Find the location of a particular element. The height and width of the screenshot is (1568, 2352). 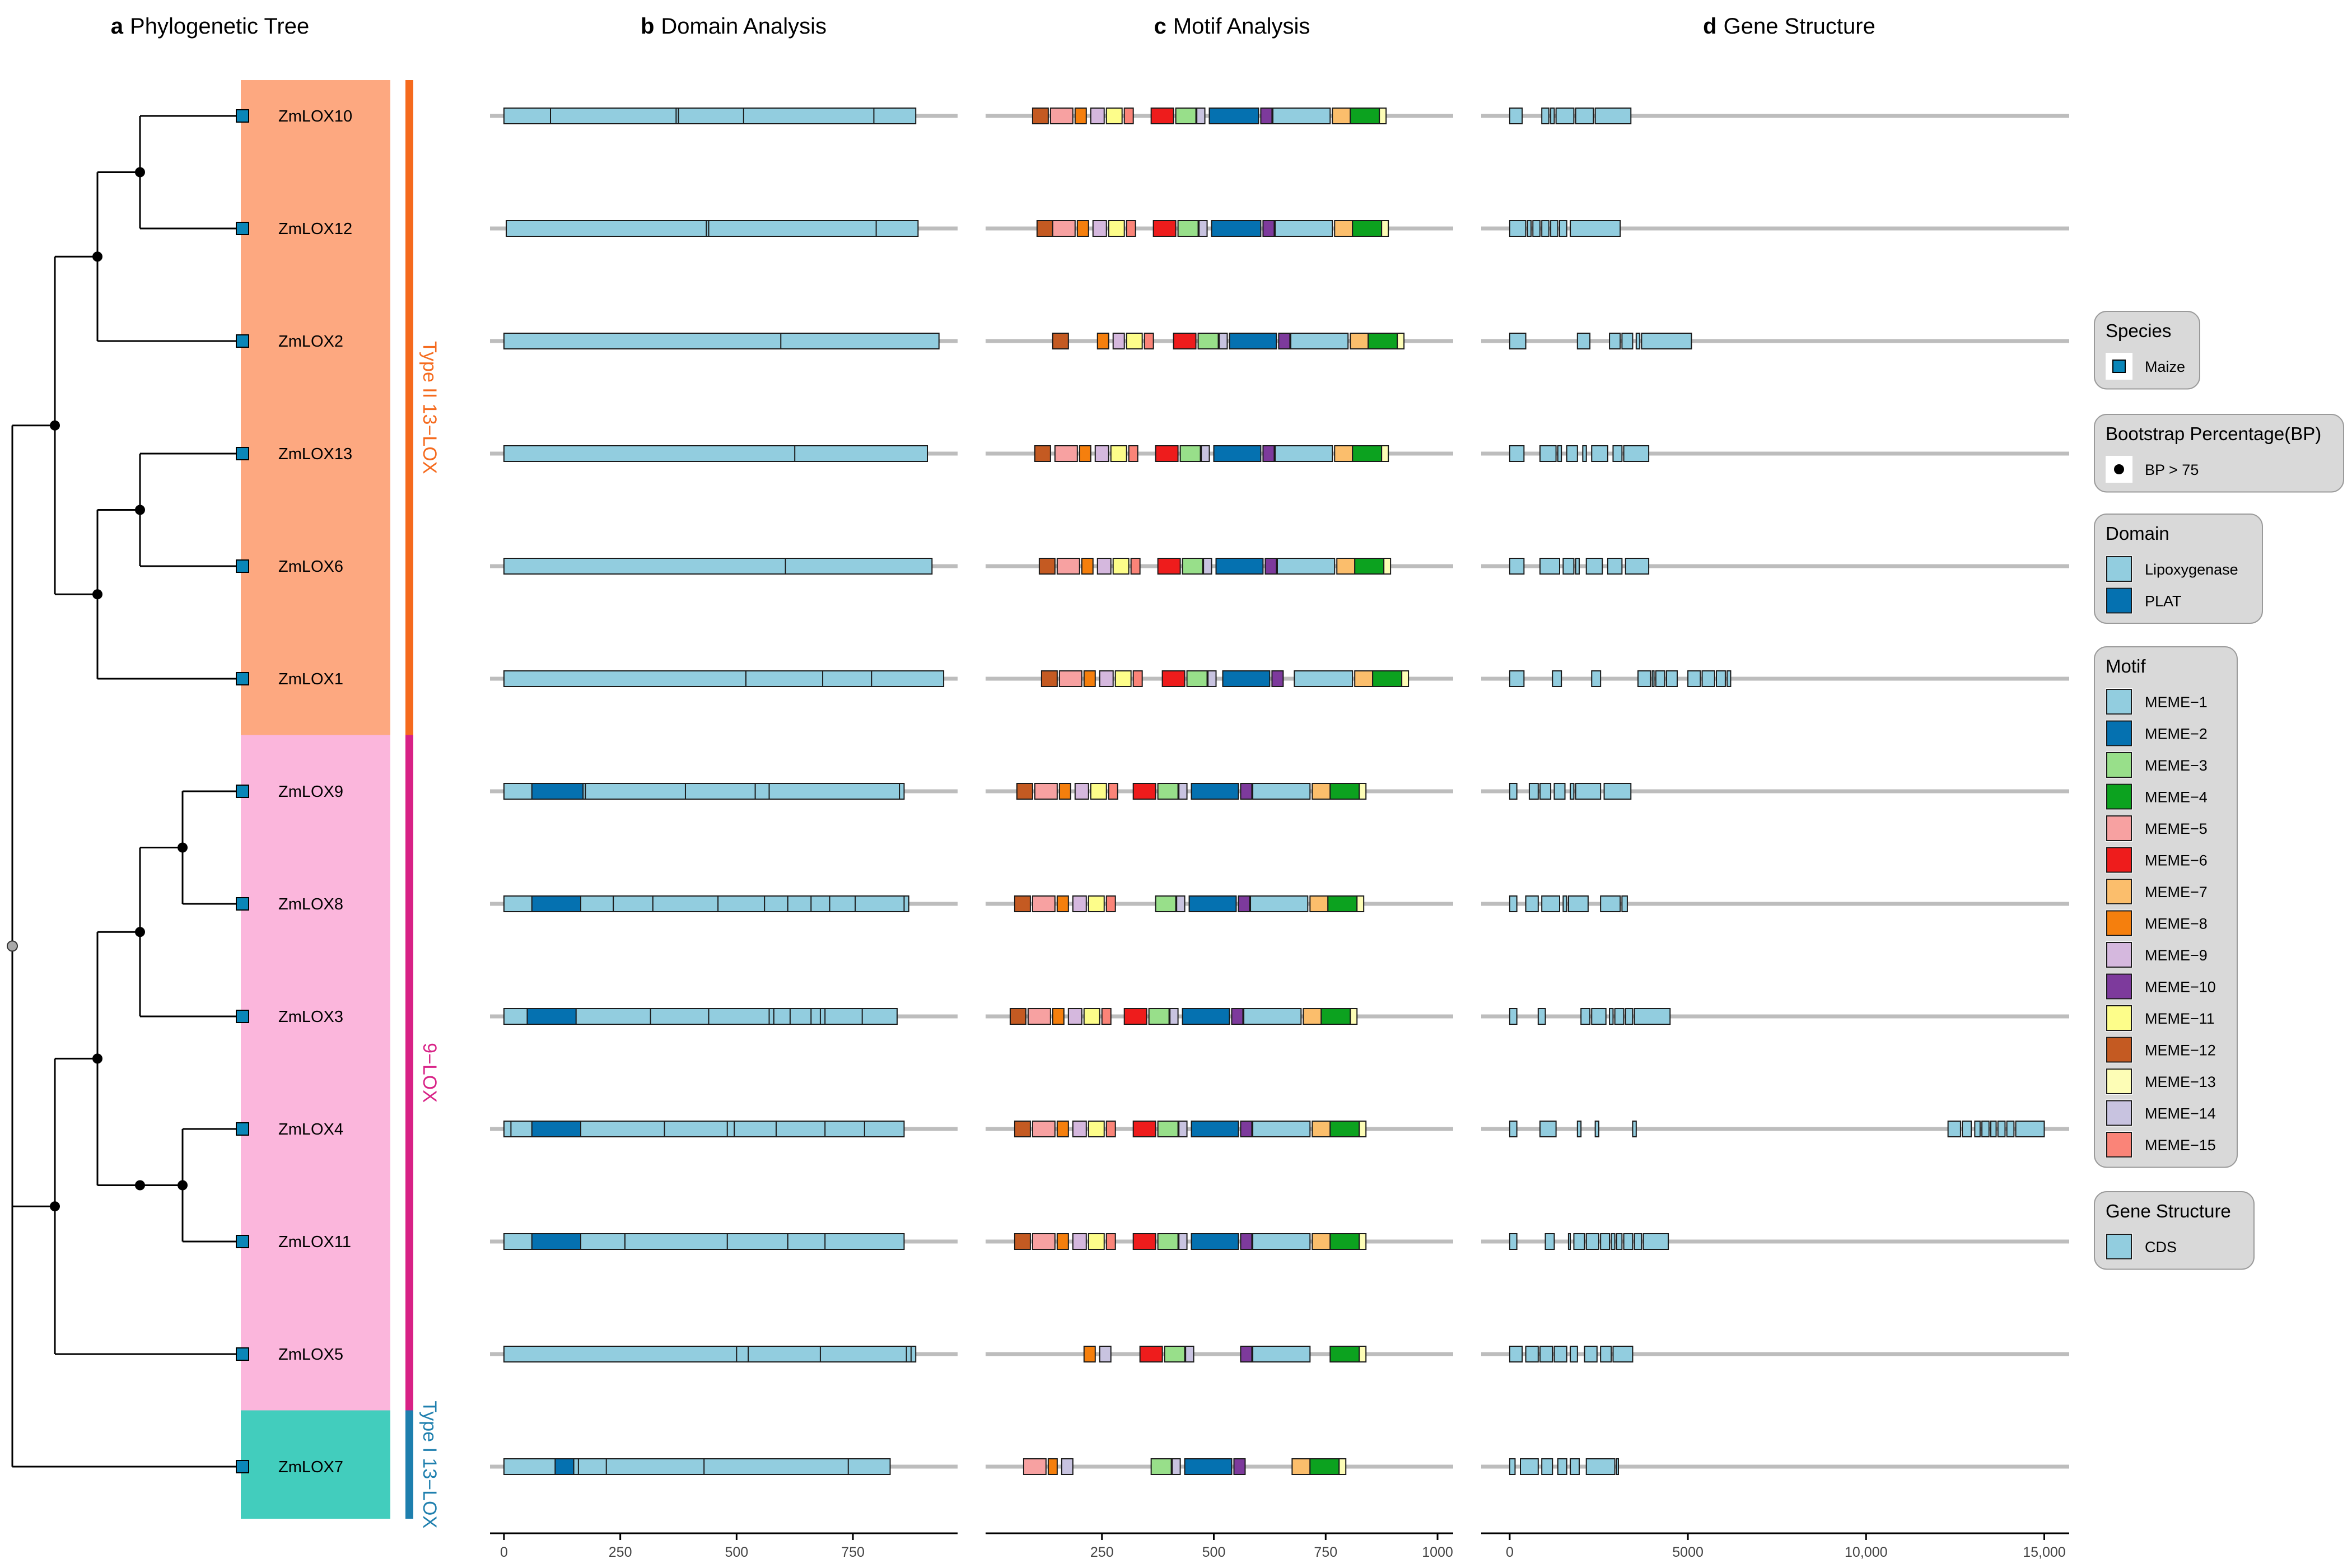

species-marker-ZmLOX2 is located at coordinates (243, 341).